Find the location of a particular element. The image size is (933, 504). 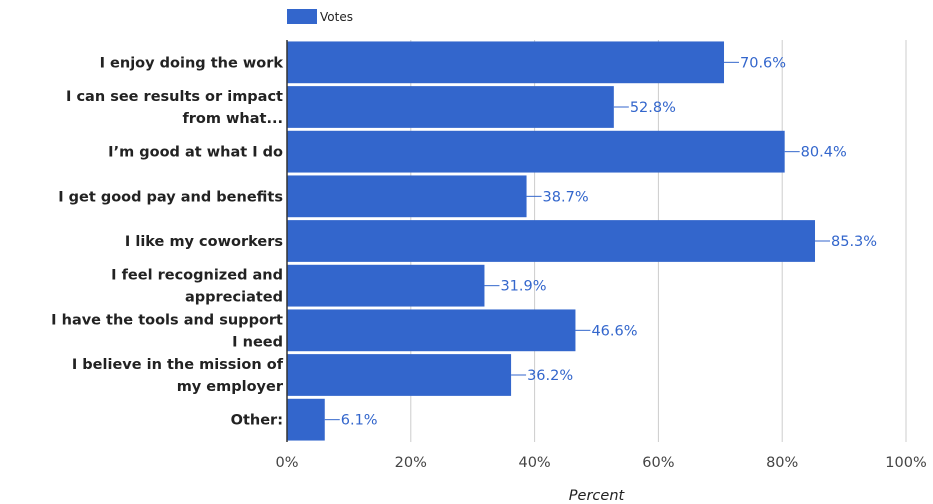

chart-legend: Votes is located at coordinates (320, 16).